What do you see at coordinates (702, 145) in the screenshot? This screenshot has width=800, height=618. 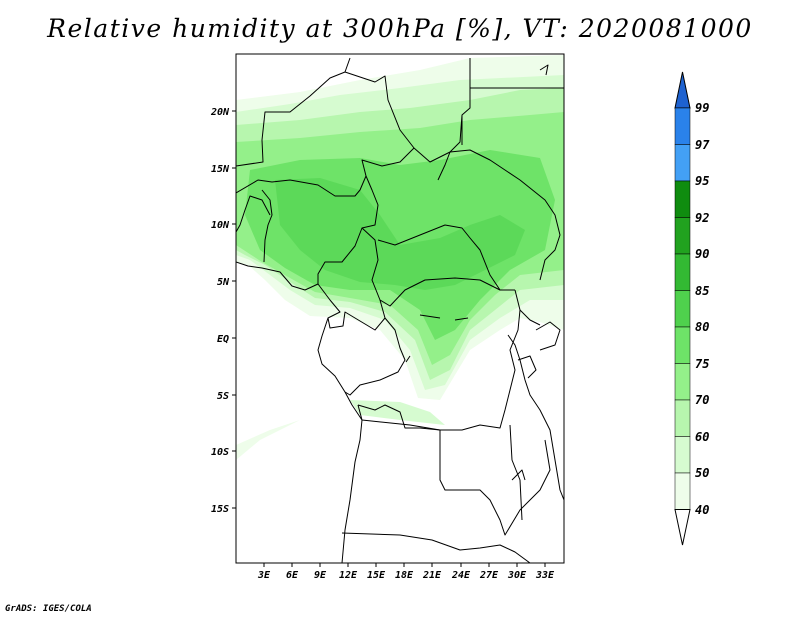 I see `colorbar-label: 97` at bounding box center [702, 145].